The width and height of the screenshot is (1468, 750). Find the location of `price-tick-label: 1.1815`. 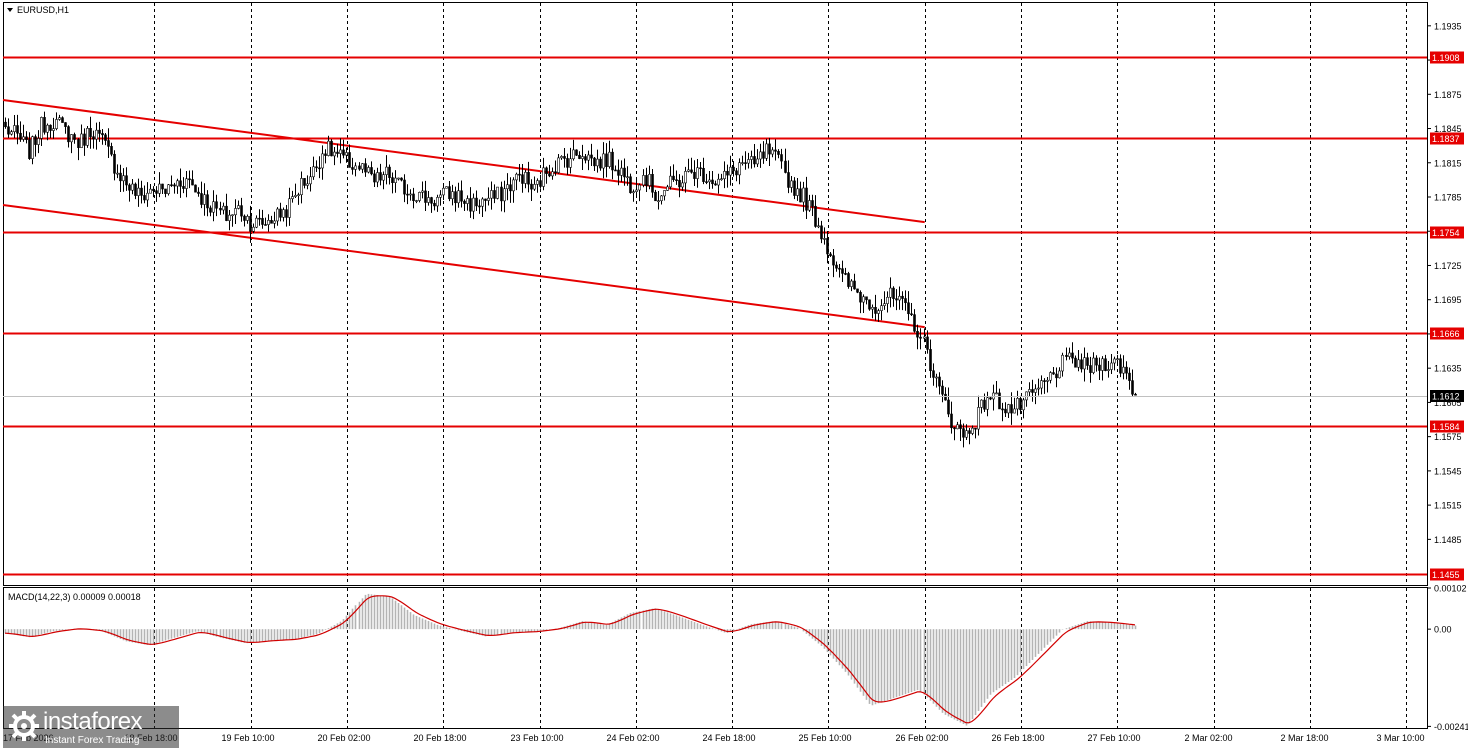

price-tick-label: 1.1815 is located at coordinates (1448, 163).